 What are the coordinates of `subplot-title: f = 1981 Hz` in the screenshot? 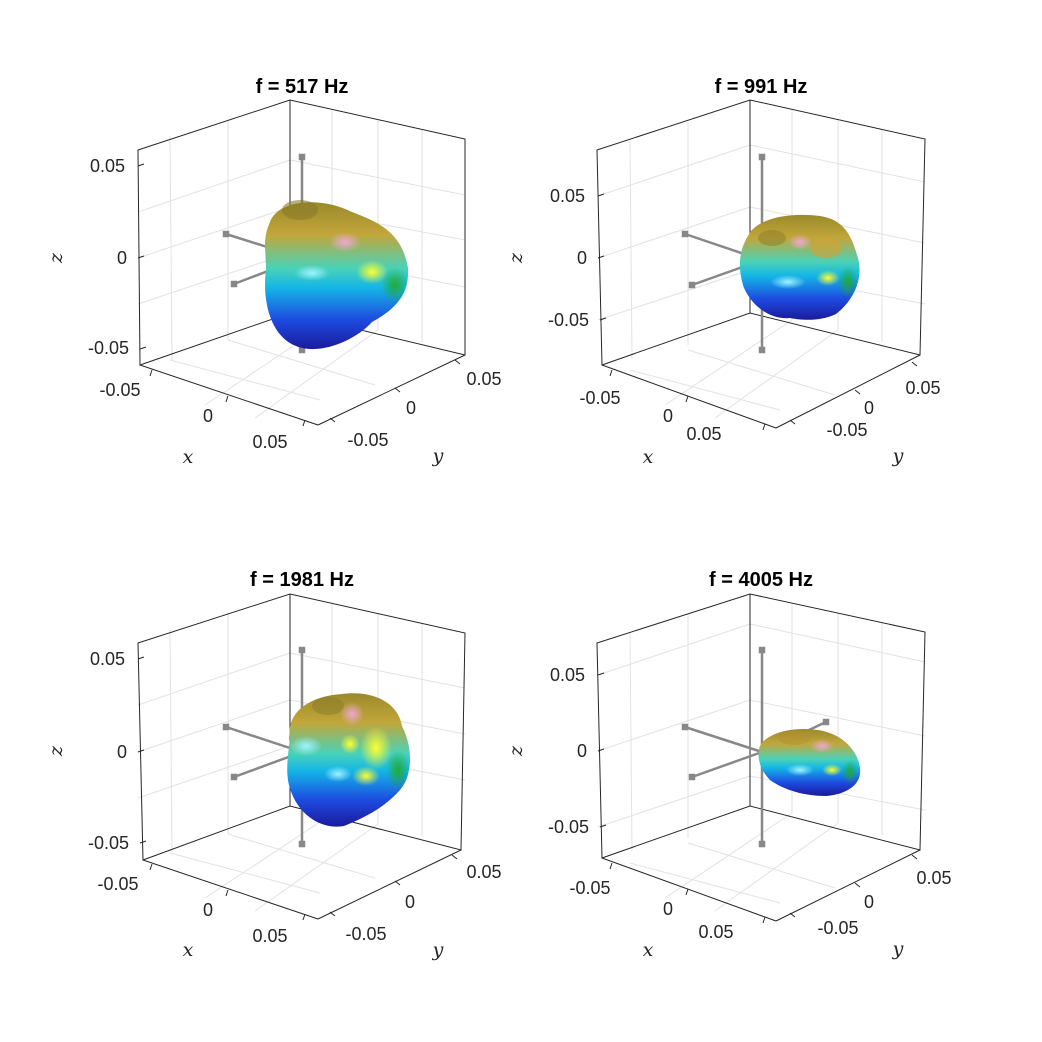 It's located at (302, 580).